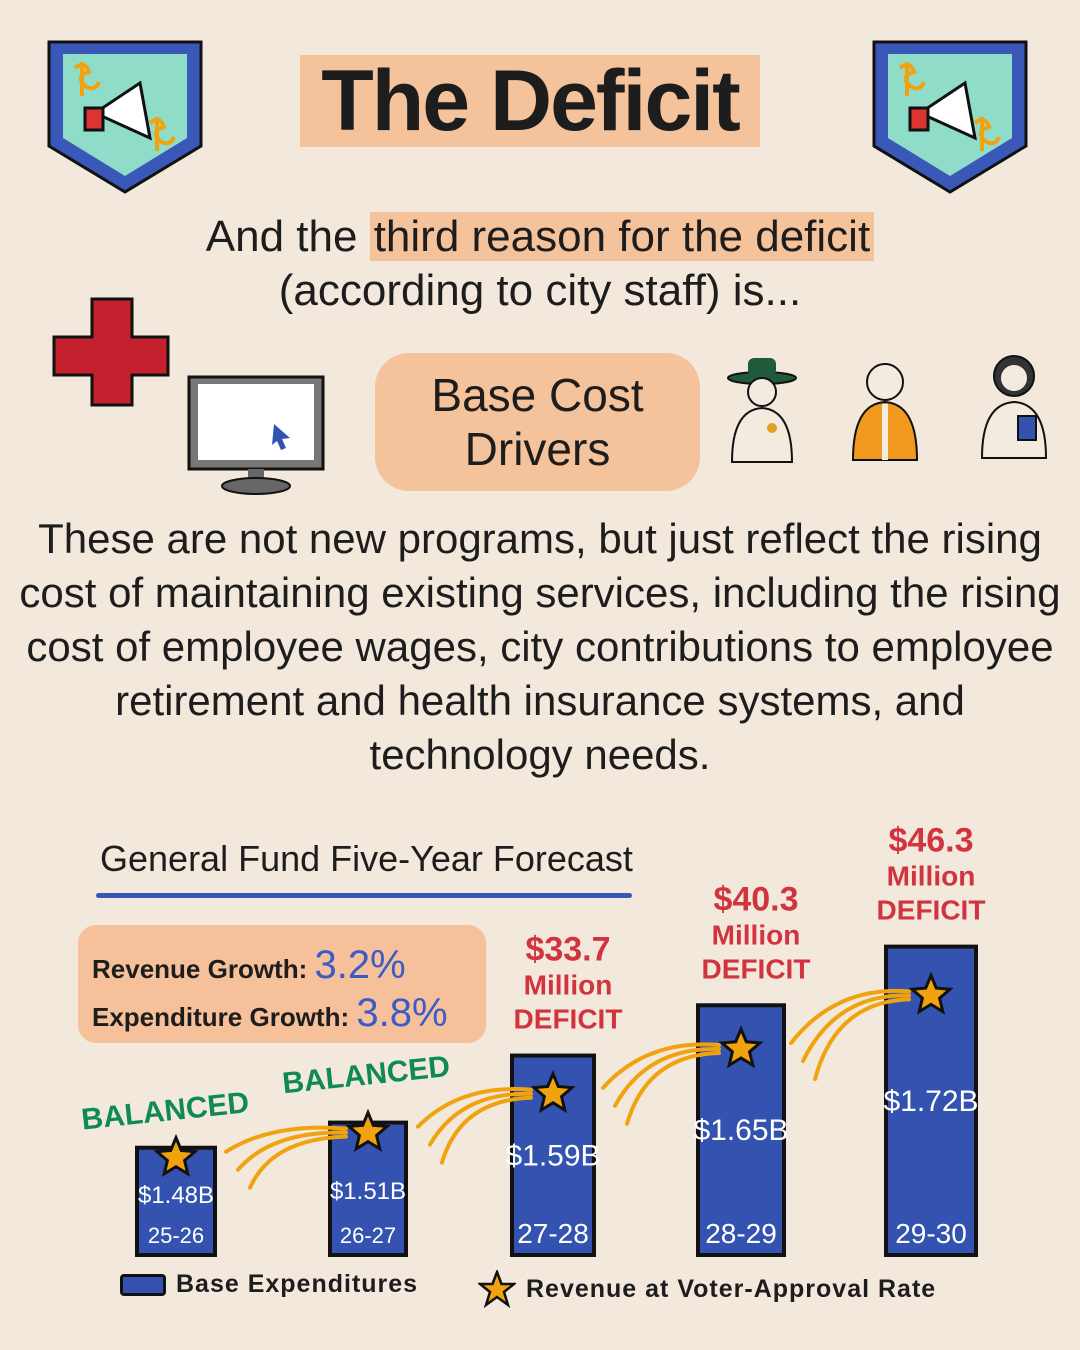 Image resolution: width=1080 pixels, height=1350 pixels. I want to click on computer-monitor-icon, so click(256, 435).